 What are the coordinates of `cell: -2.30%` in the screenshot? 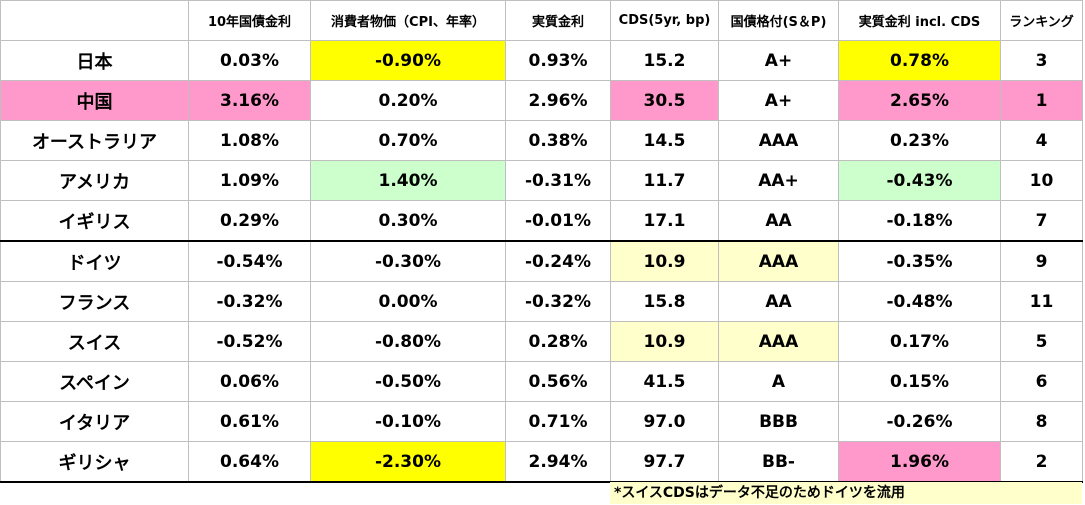 It's located at (408, 462).